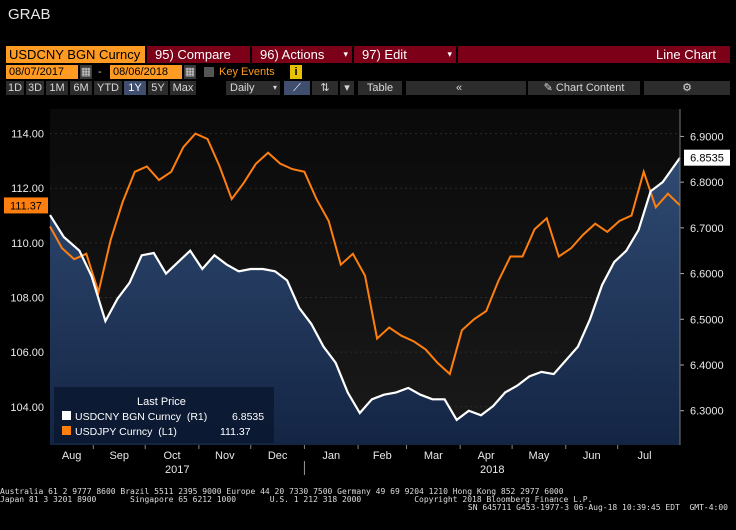  I want to click on left-axis: 104.00 106.00 108.00 110.00 112.00 114.00, so click(27, 271).